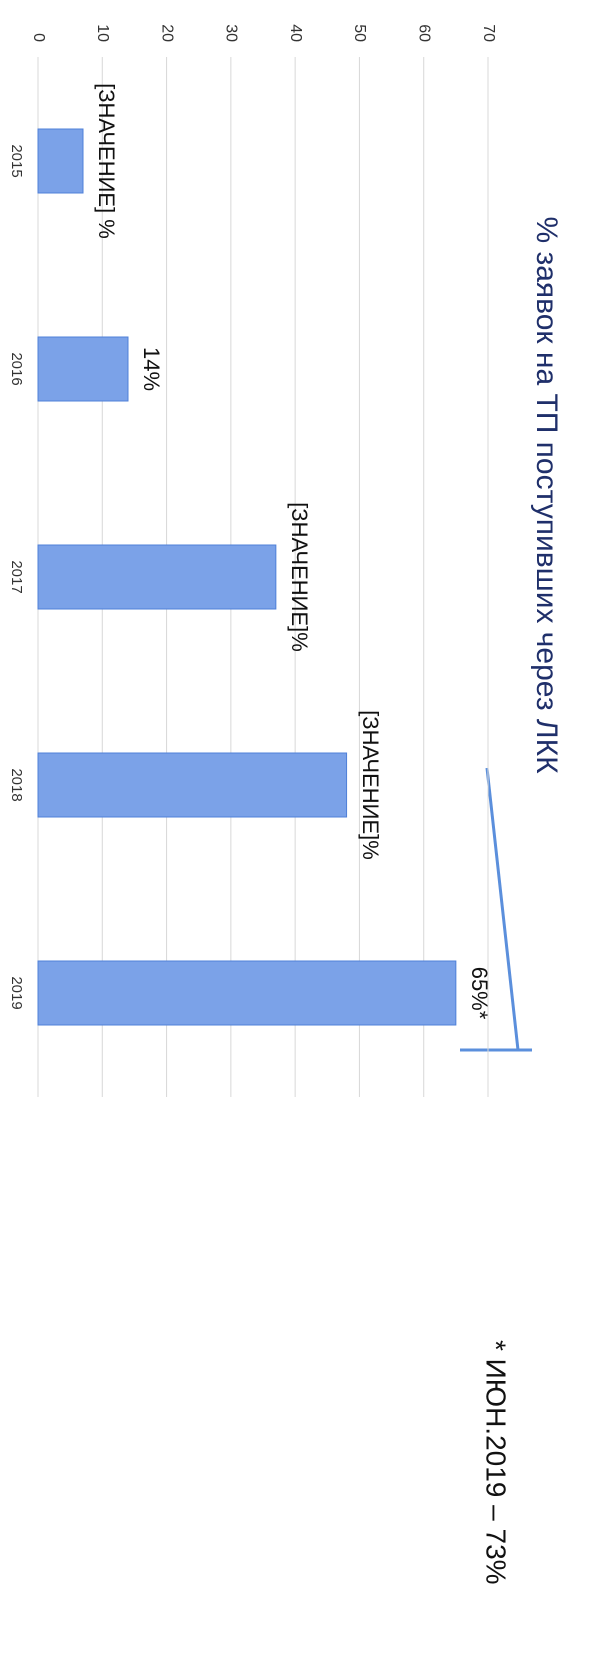 Image resolution: width=604 pixels, height=1667 pixels. I want to click on y-tick-label: 70, so click(488, 33).